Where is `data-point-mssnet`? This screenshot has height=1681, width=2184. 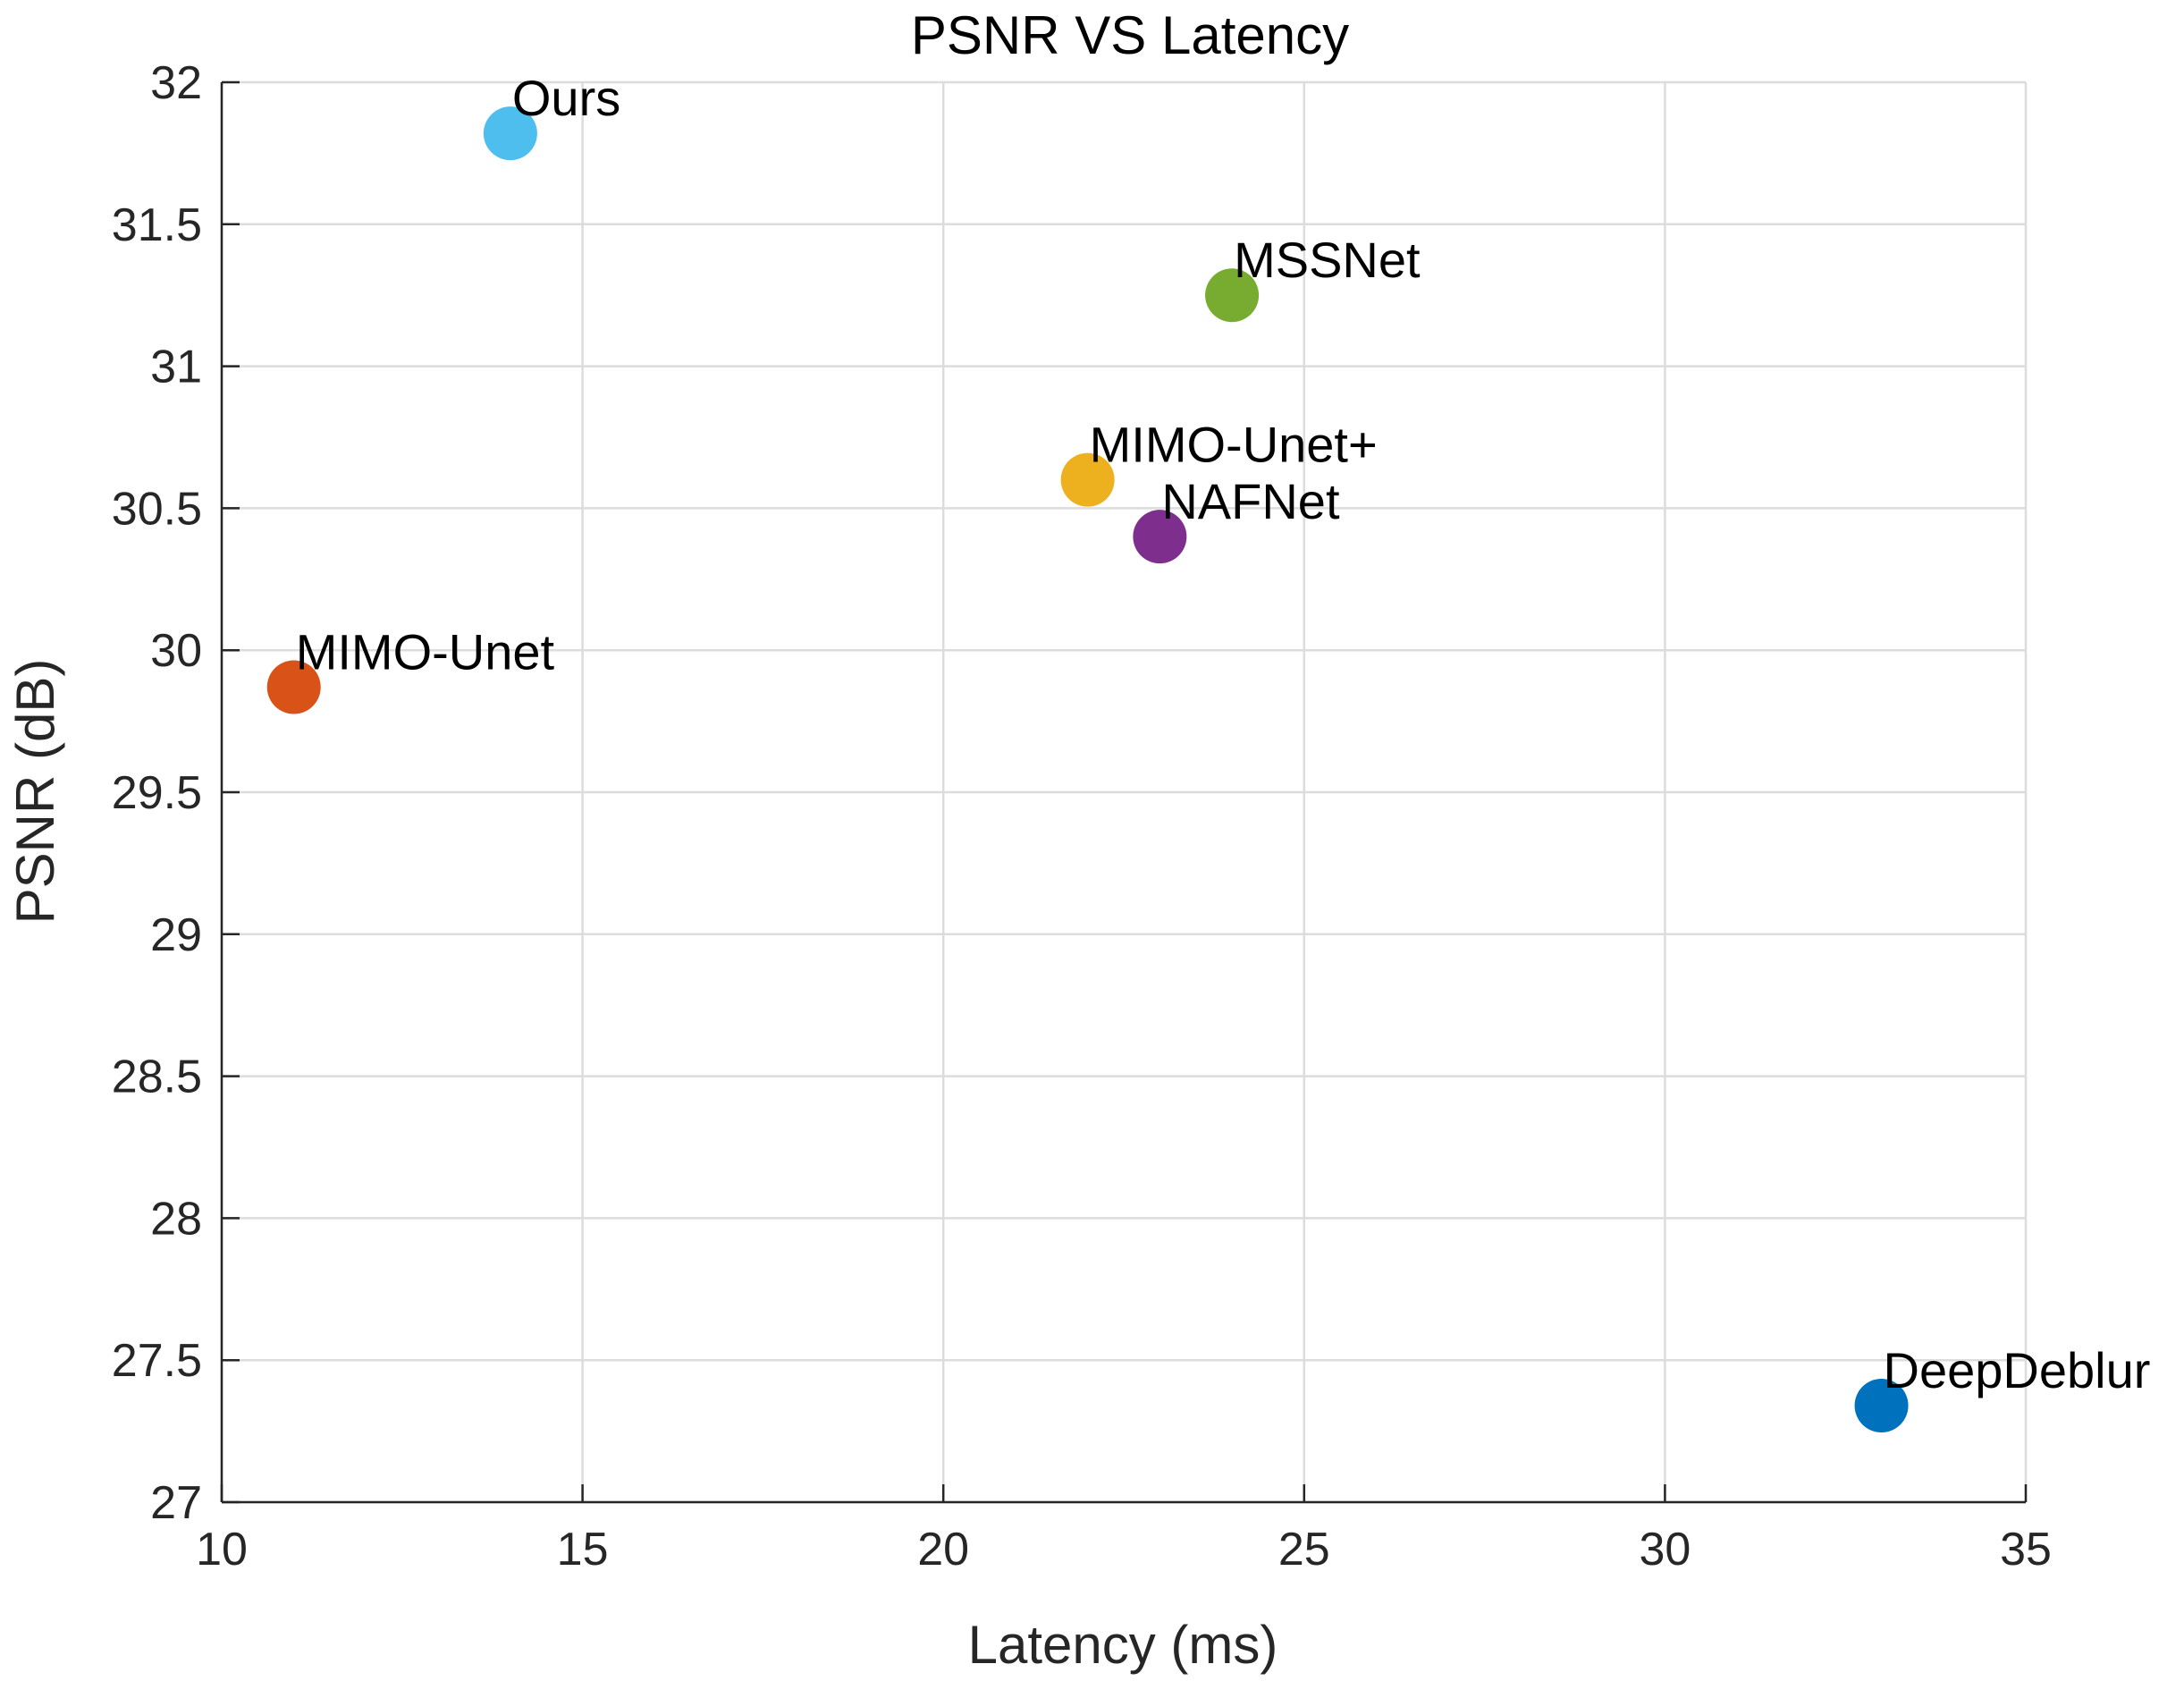 data-point-mssnet is located at coordinates (1232, 295).